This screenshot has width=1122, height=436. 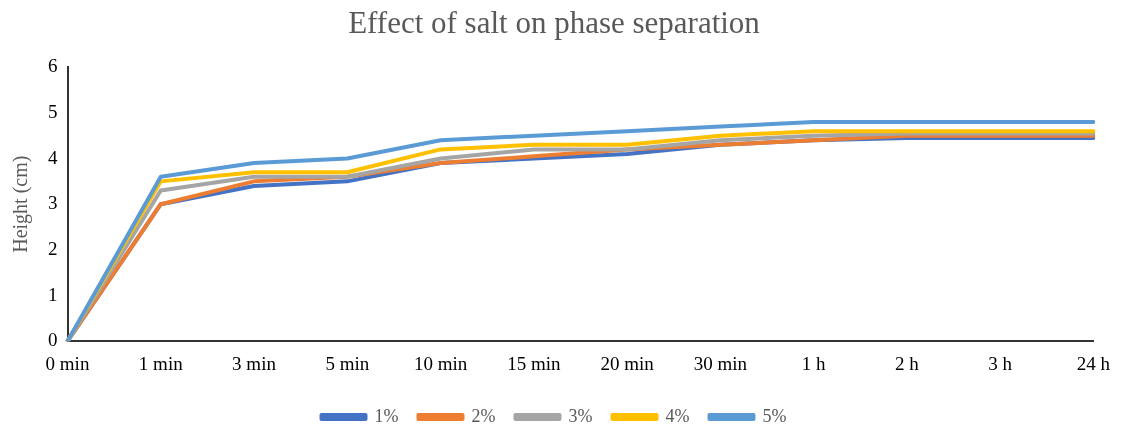 I want to click on x-tick-label: 1 min, so click(x=161, y=363).